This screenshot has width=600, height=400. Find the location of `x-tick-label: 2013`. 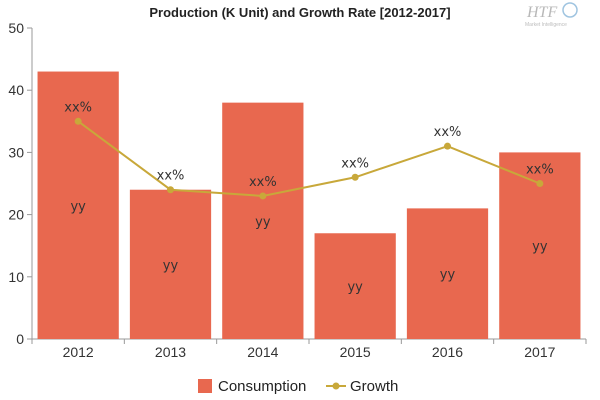

x-tick-label: 2013 is located at coordinates (170, 352).